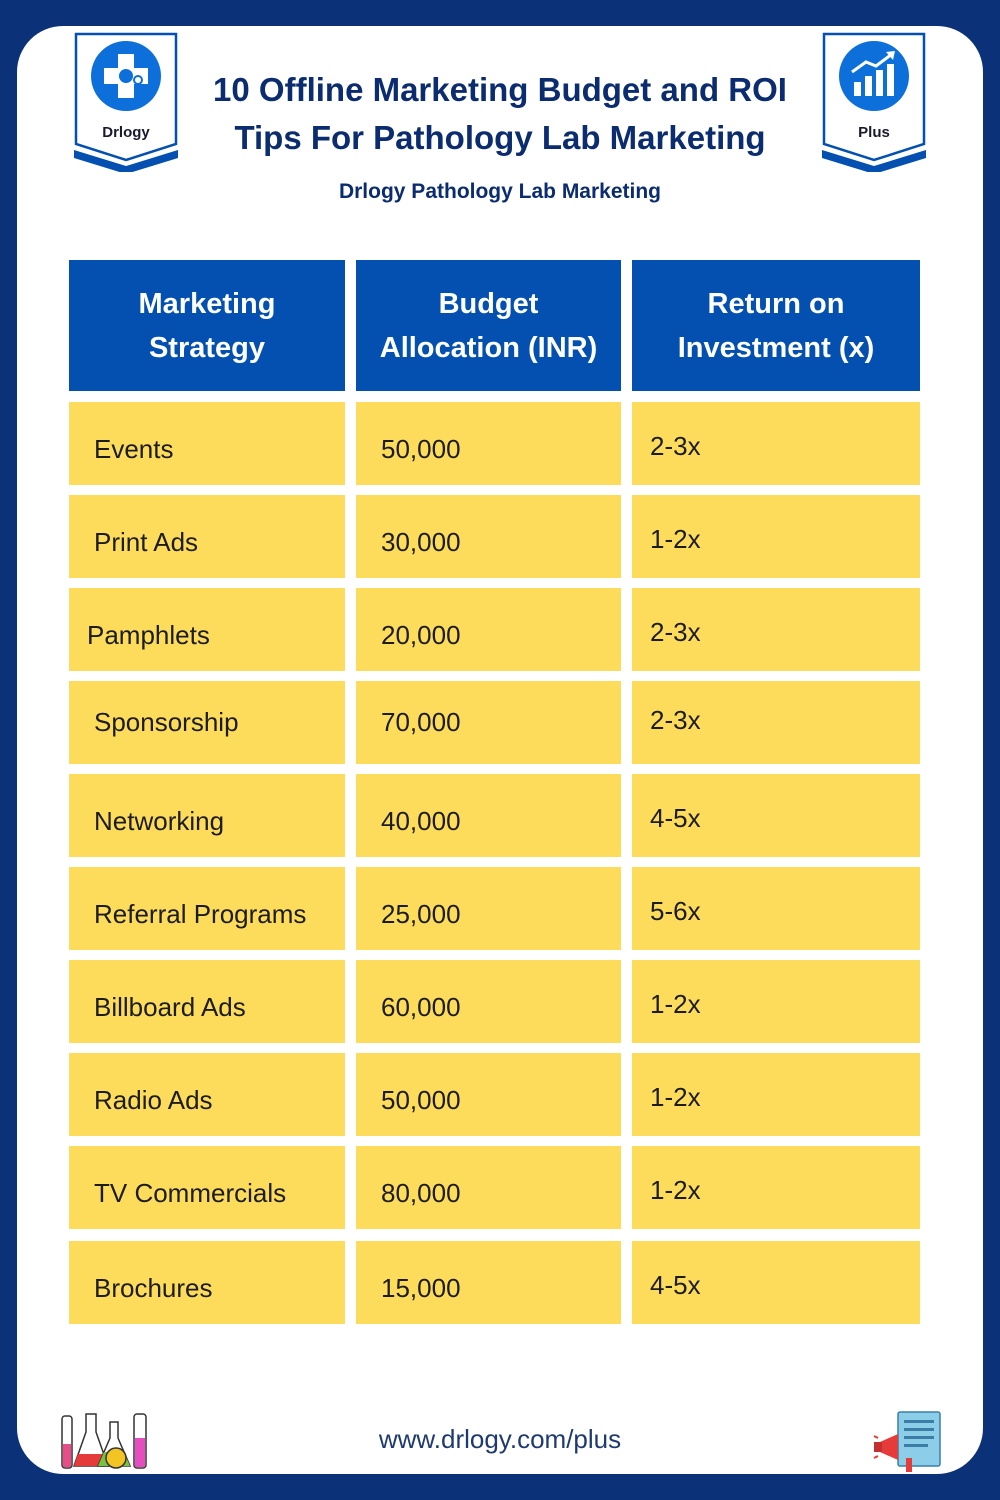  Describe the element at coordinates (874, 132) in the screenshot. I see `right-badge-label: Plus` at that location.